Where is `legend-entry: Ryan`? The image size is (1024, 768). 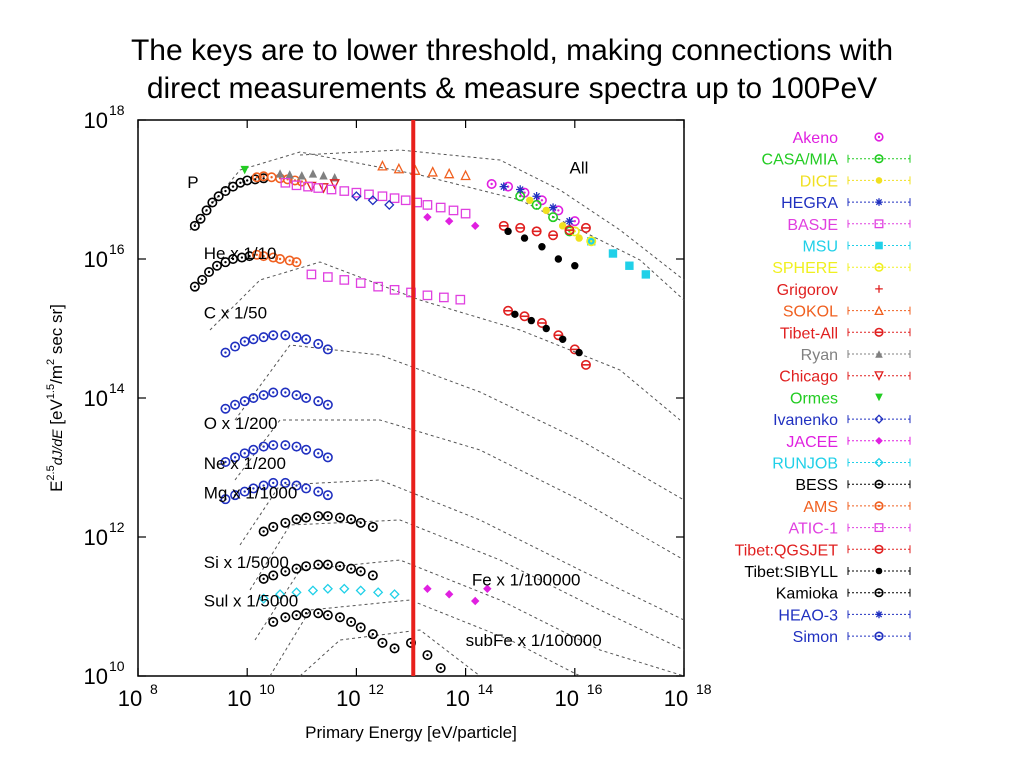
legend-entry: Ryan is located at coordinates (856, 355).